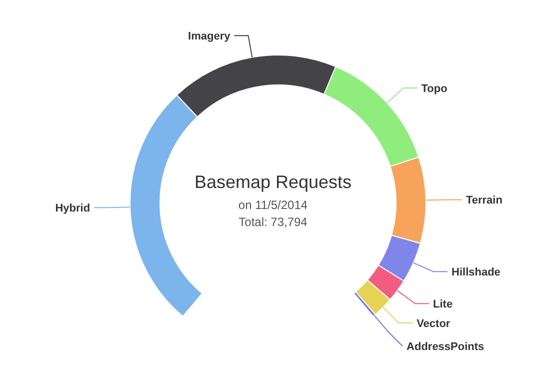 The height and width of the screenshot is (377, 542). I want to click on slice-label: Imagery, so click(210, 36).